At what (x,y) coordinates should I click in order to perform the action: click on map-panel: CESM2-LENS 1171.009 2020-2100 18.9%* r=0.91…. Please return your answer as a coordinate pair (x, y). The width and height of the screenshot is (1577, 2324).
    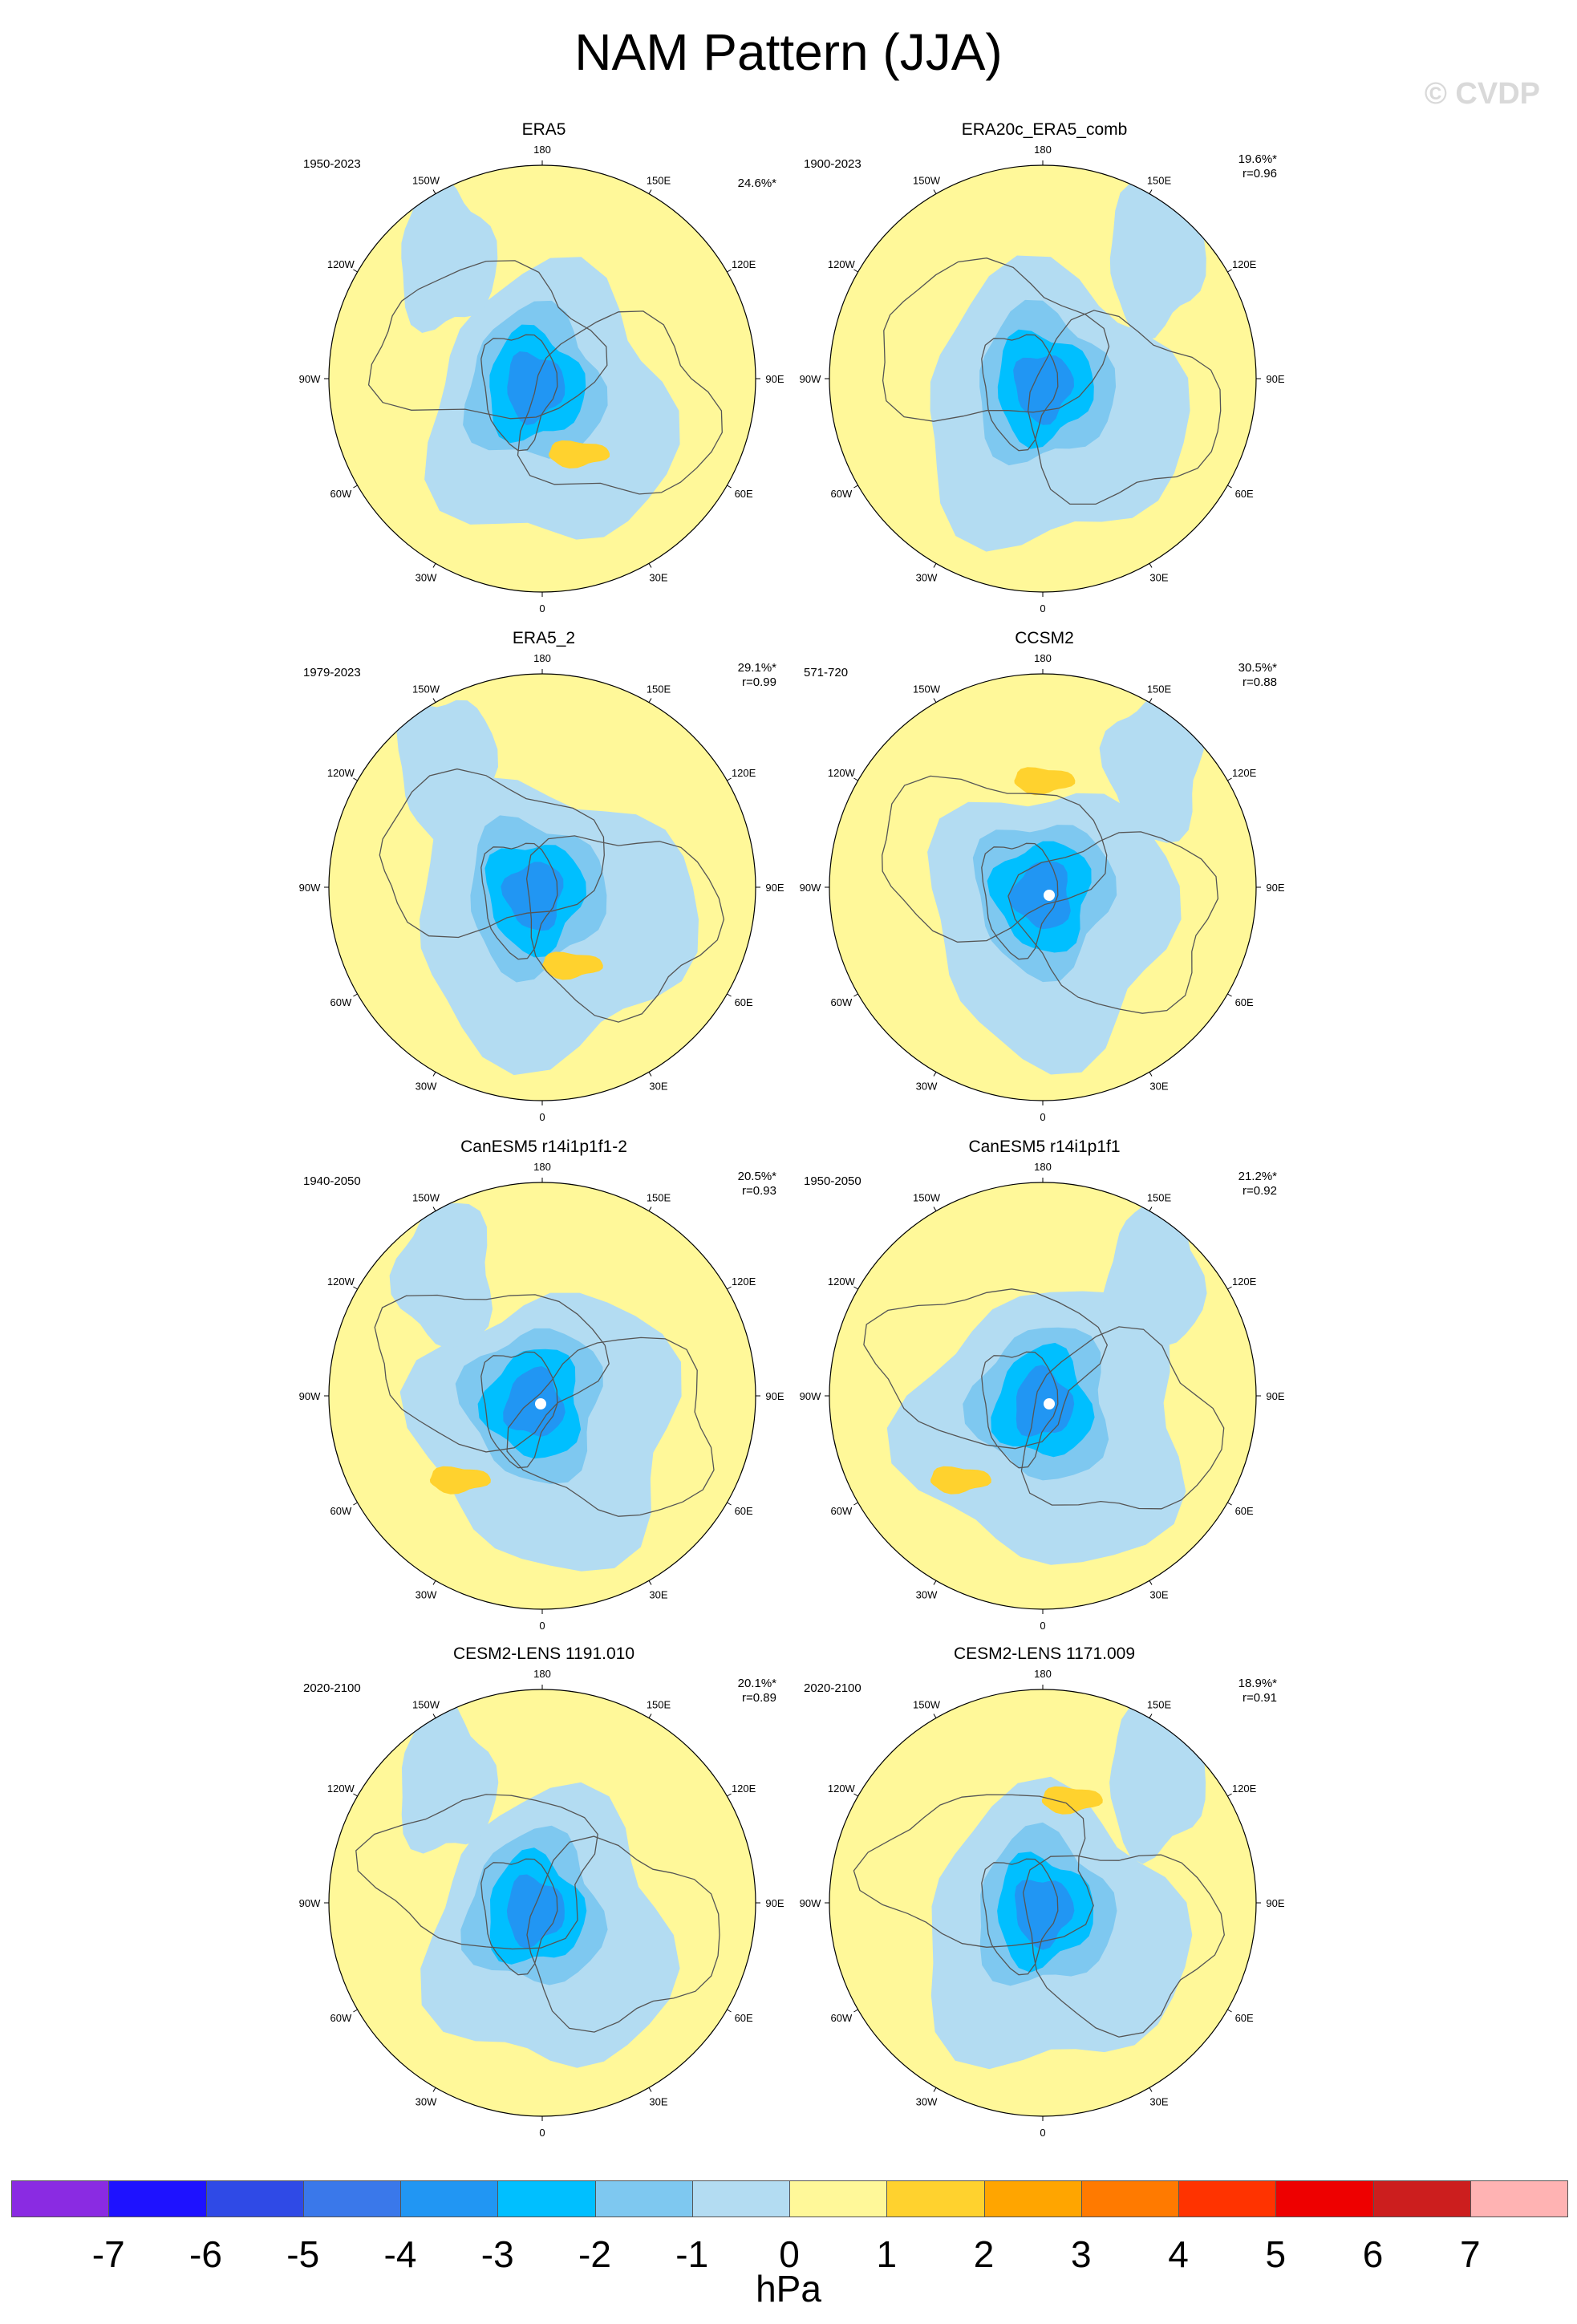
    Looking at the image, I should click on (1044, 1901).